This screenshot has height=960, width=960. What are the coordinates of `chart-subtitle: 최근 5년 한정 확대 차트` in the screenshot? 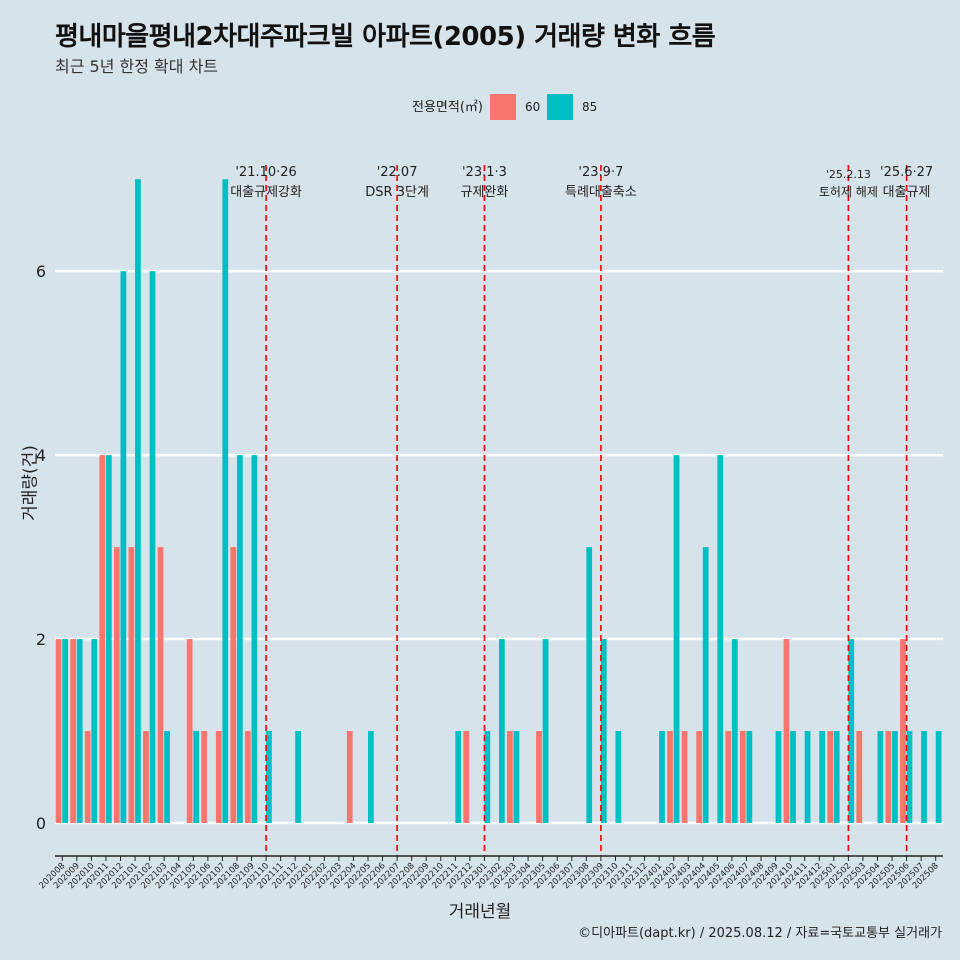 It's located at (137, 66).